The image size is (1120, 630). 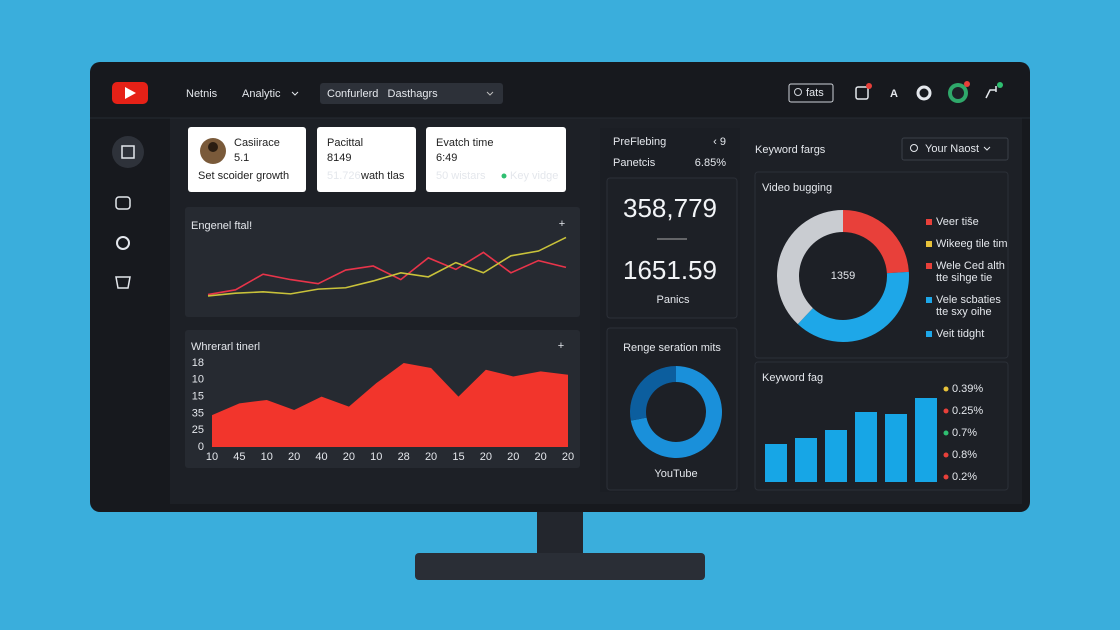 I want to click on legend-label: 0.2%, so click(x=964, y=477).